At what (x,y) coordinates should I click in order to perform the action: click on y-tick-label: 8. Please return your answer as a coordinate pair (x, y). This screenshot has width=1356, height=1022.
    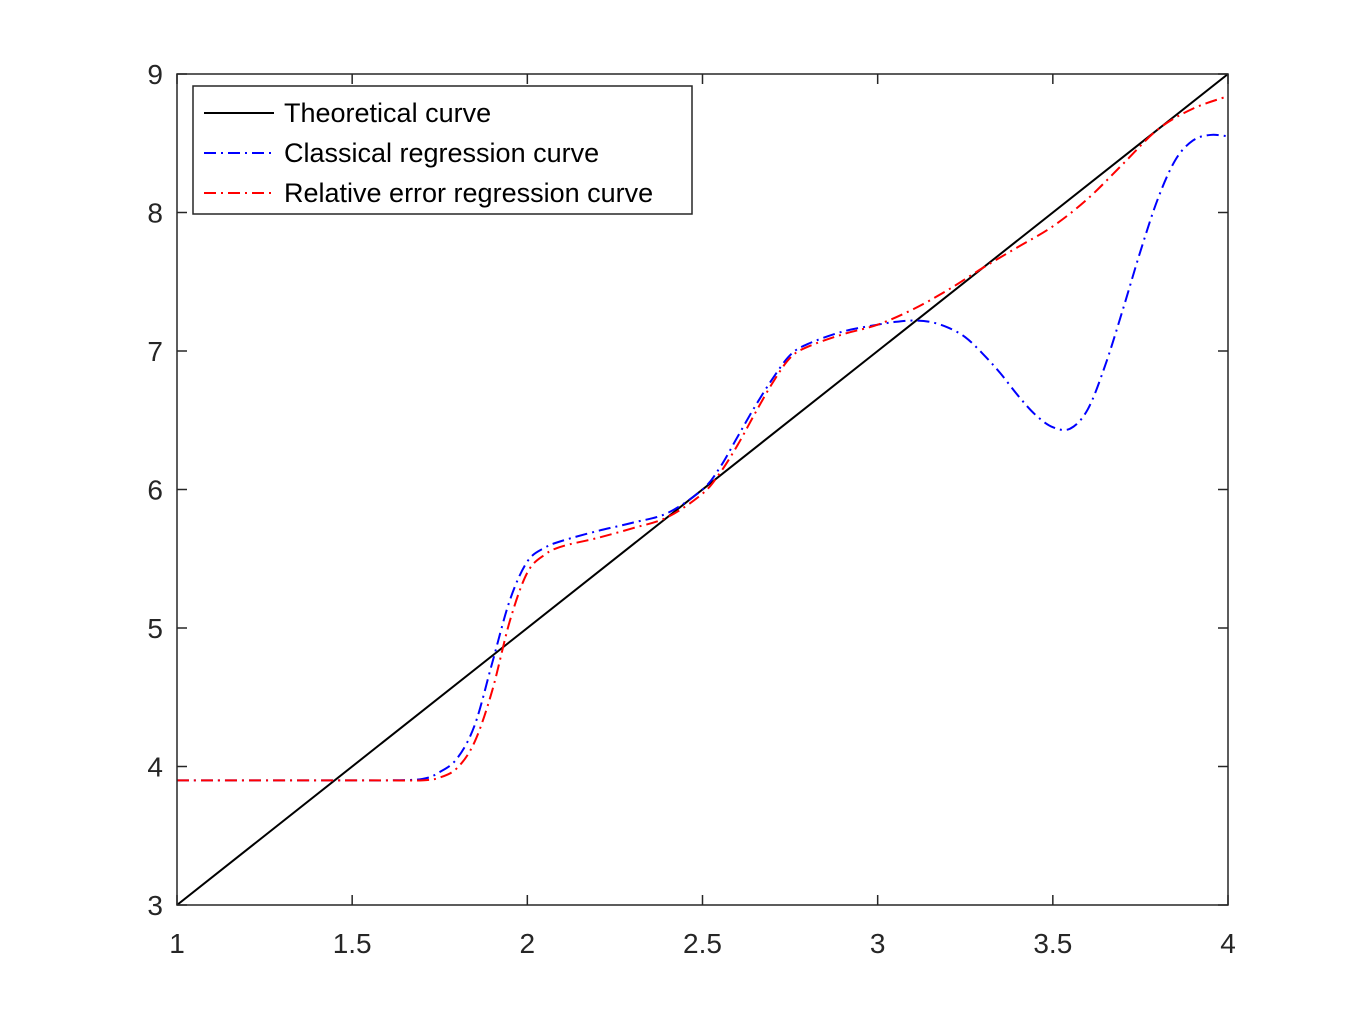
    Looking at the image, I should click on (155, 213).